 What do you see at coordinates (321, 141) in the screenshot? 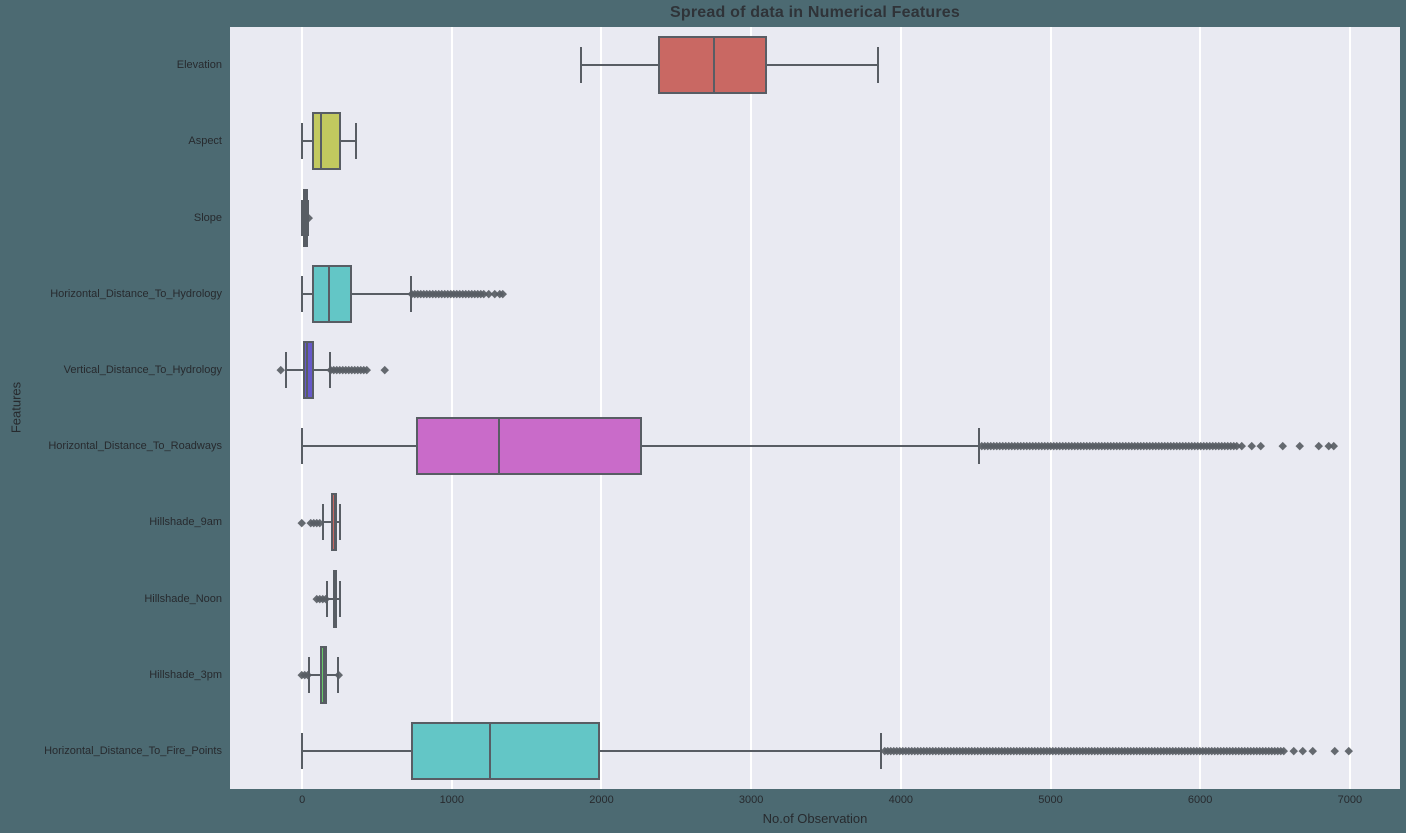
I see `median-aspect` at bounding box center [321, 141].